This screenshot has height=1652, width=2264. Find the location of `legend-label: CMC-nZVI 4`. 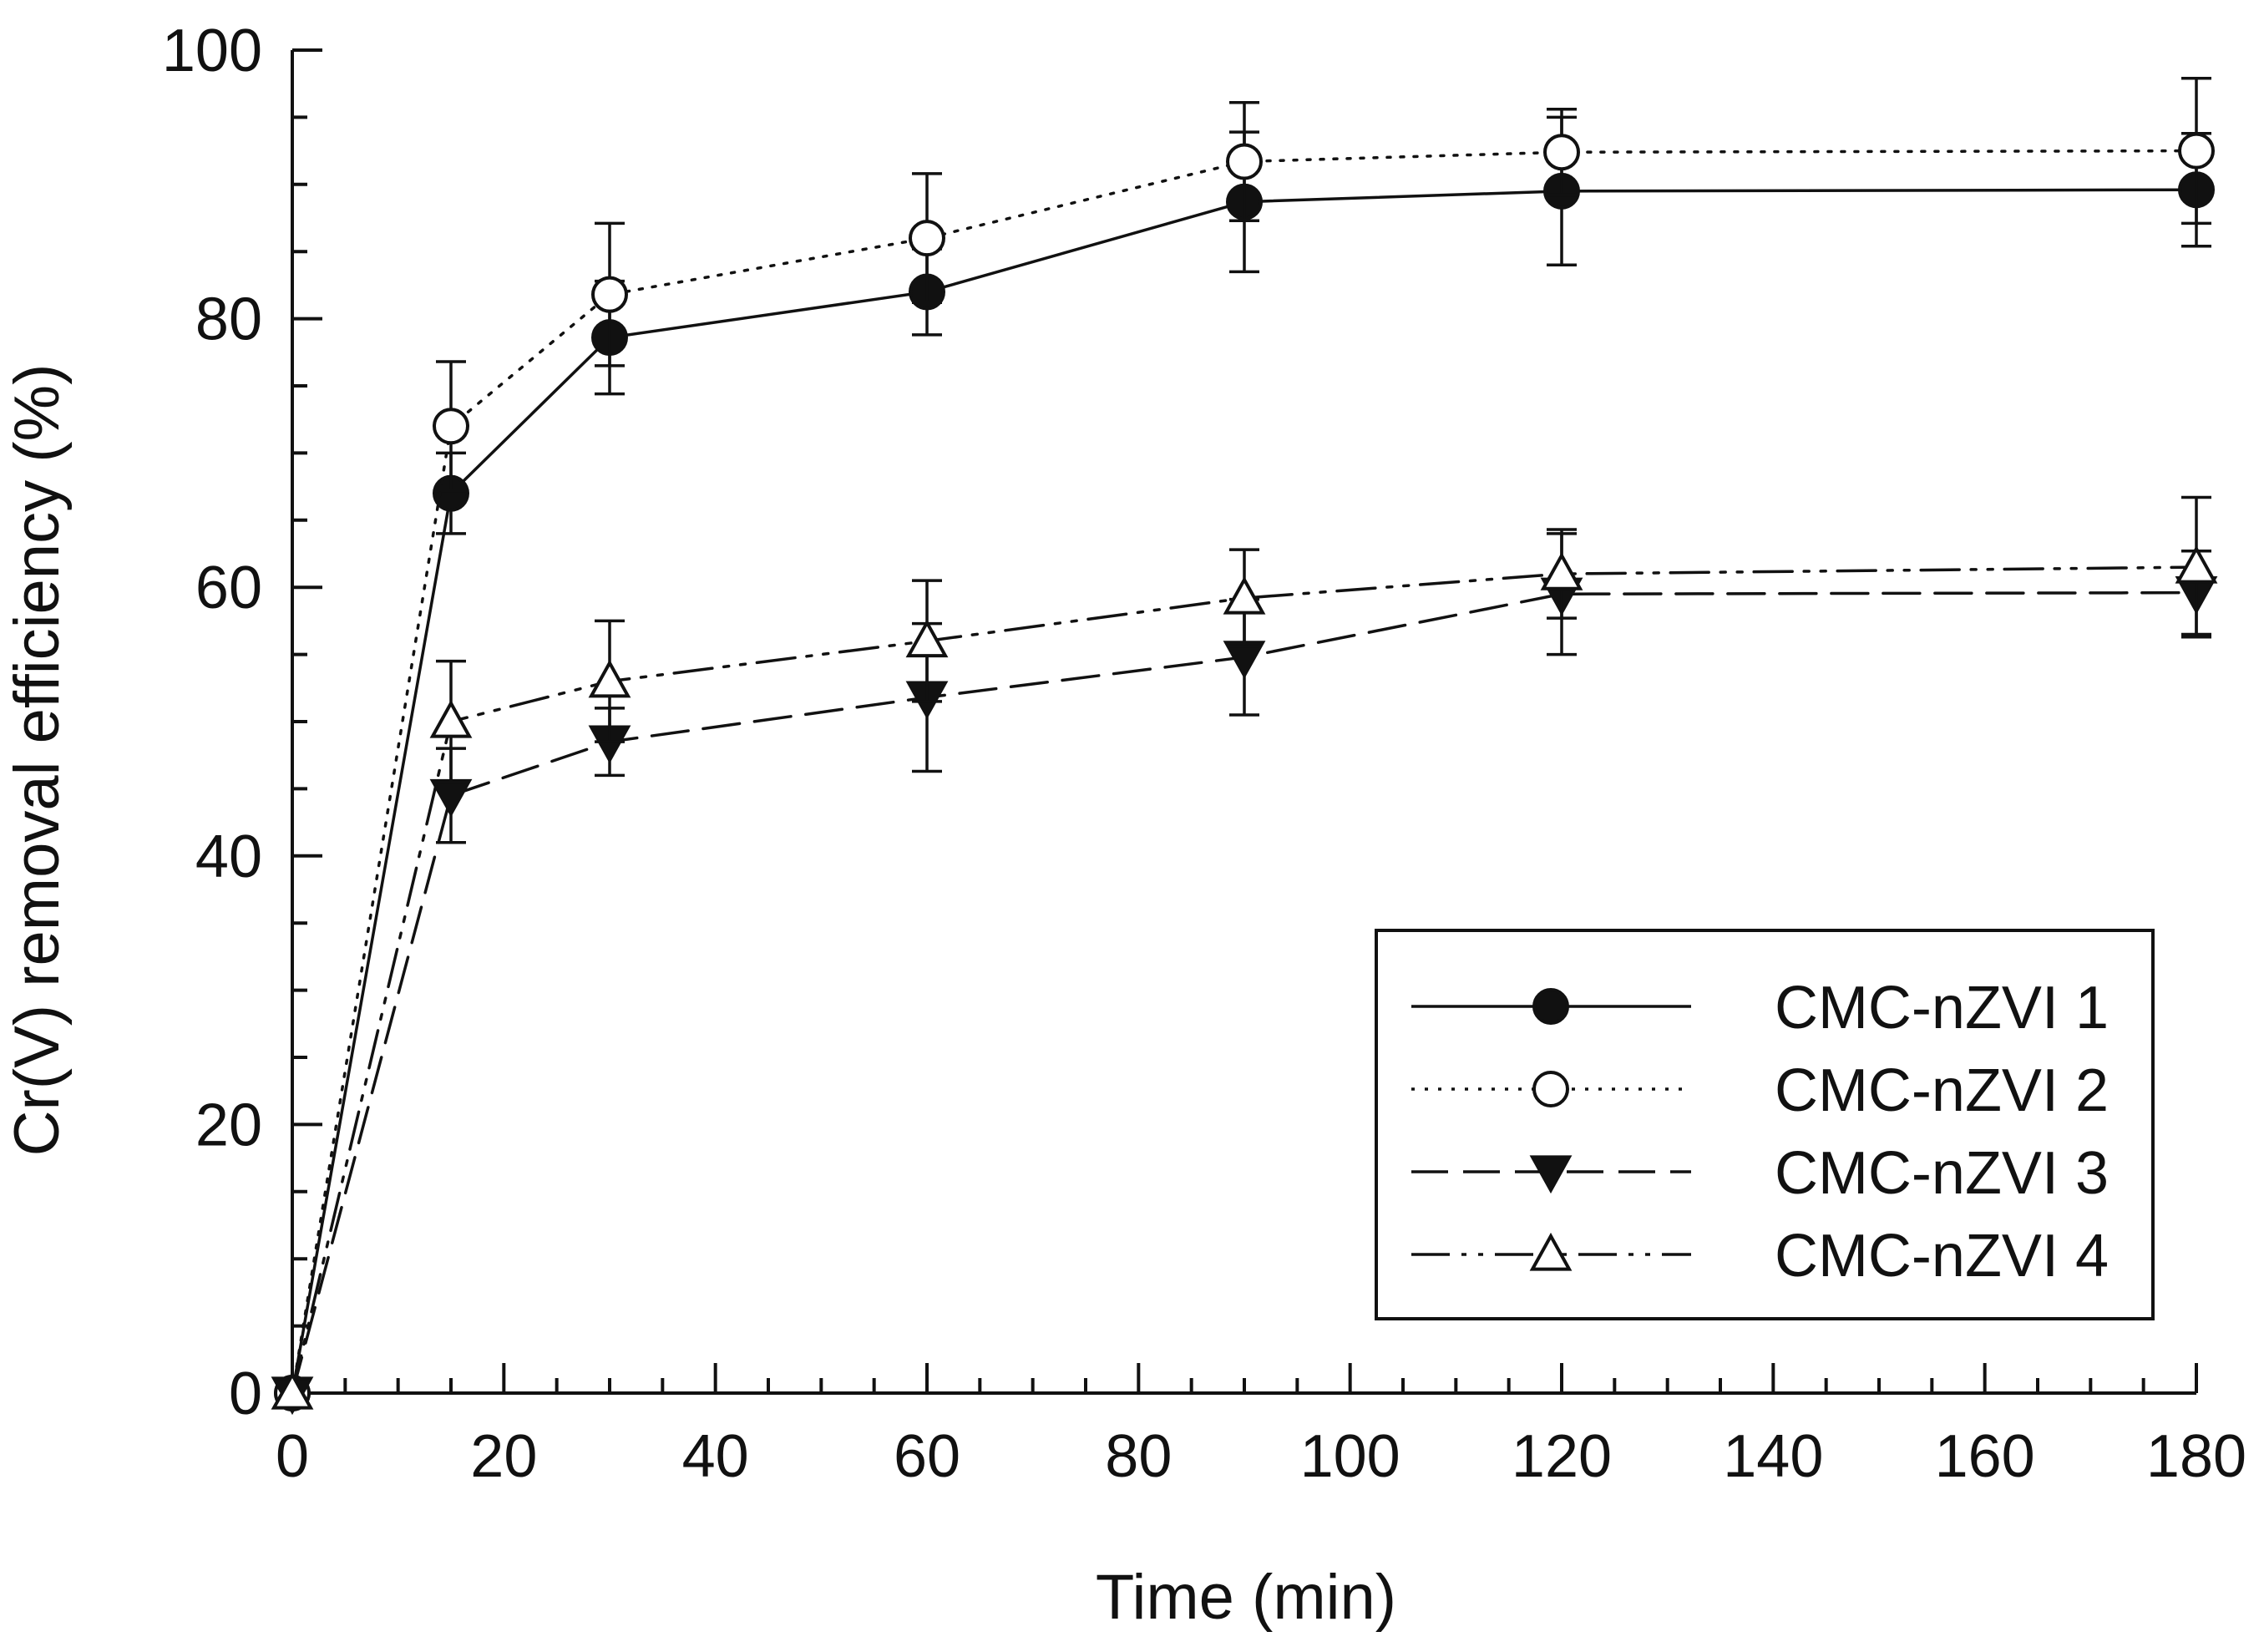

legend-label: CMC-nZVI 4 is located at coordinates (1942, 1256).